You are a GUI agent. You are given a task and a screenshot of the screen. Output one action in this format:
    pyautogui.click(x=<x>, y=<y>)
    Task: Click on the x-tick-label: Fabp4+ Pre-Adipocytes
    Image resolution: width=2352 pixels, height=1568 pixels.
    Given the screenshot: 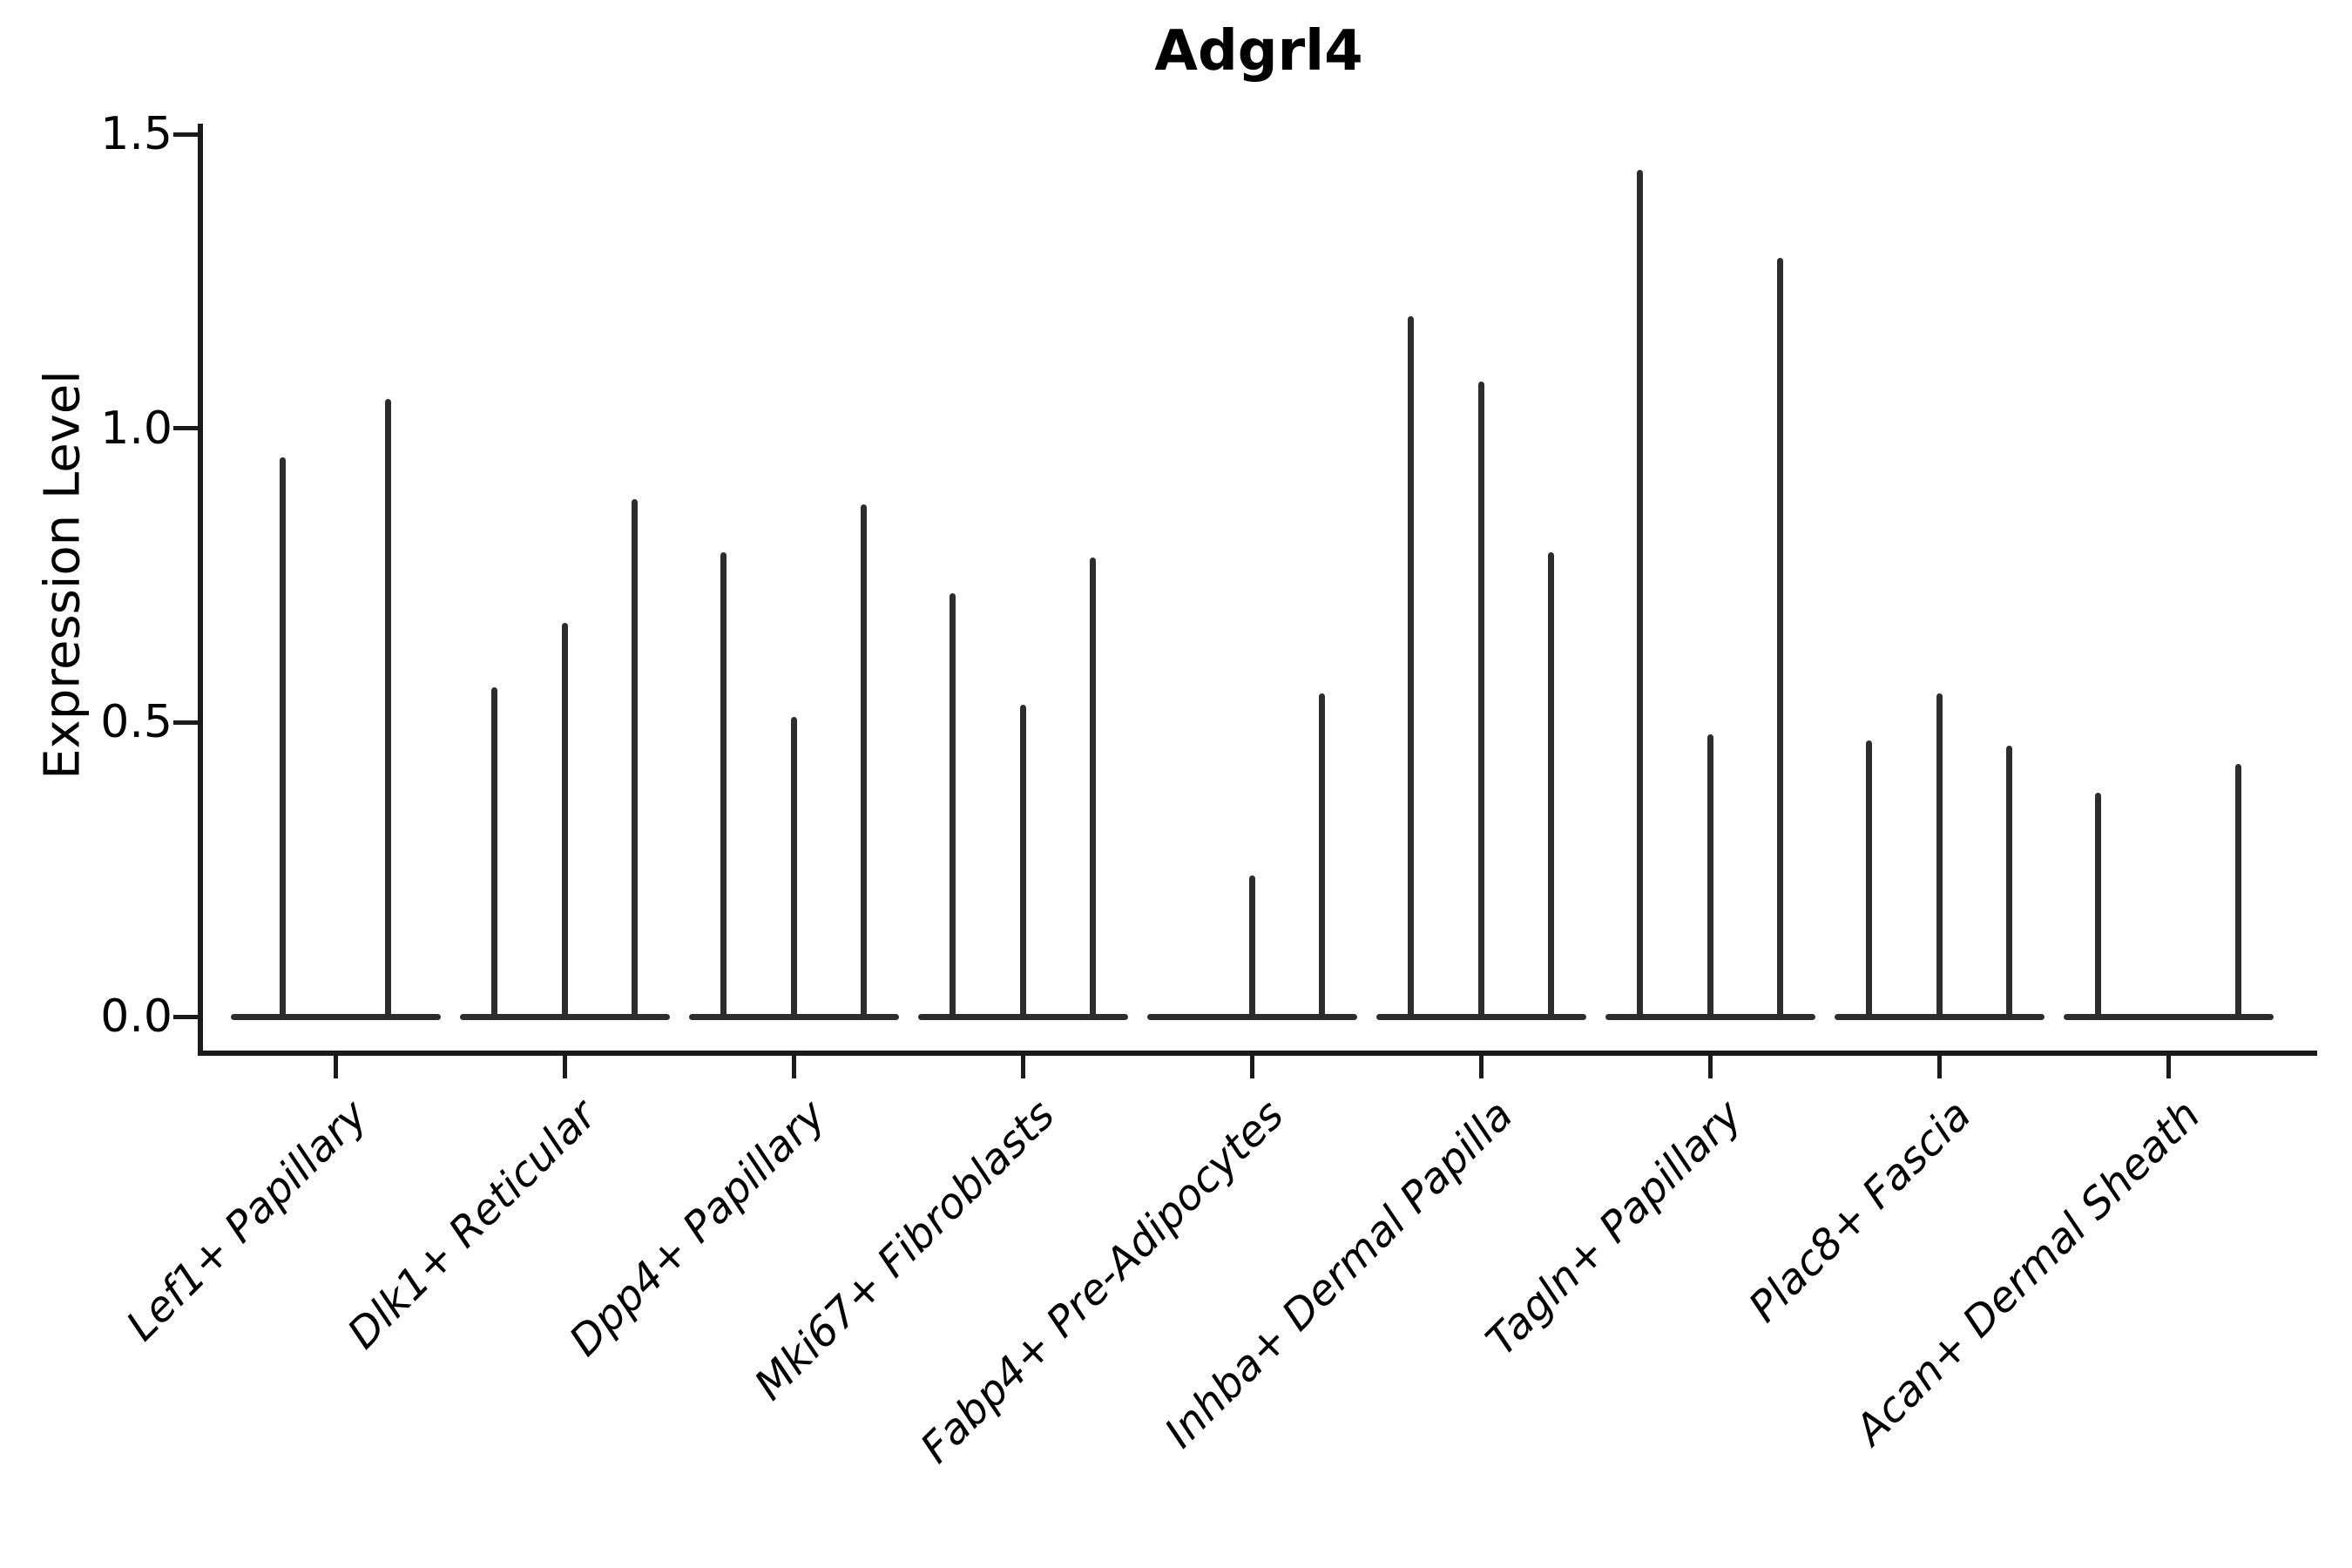 What is the action you would take?
    pyautogui.click(x=1103, y=1282)
    